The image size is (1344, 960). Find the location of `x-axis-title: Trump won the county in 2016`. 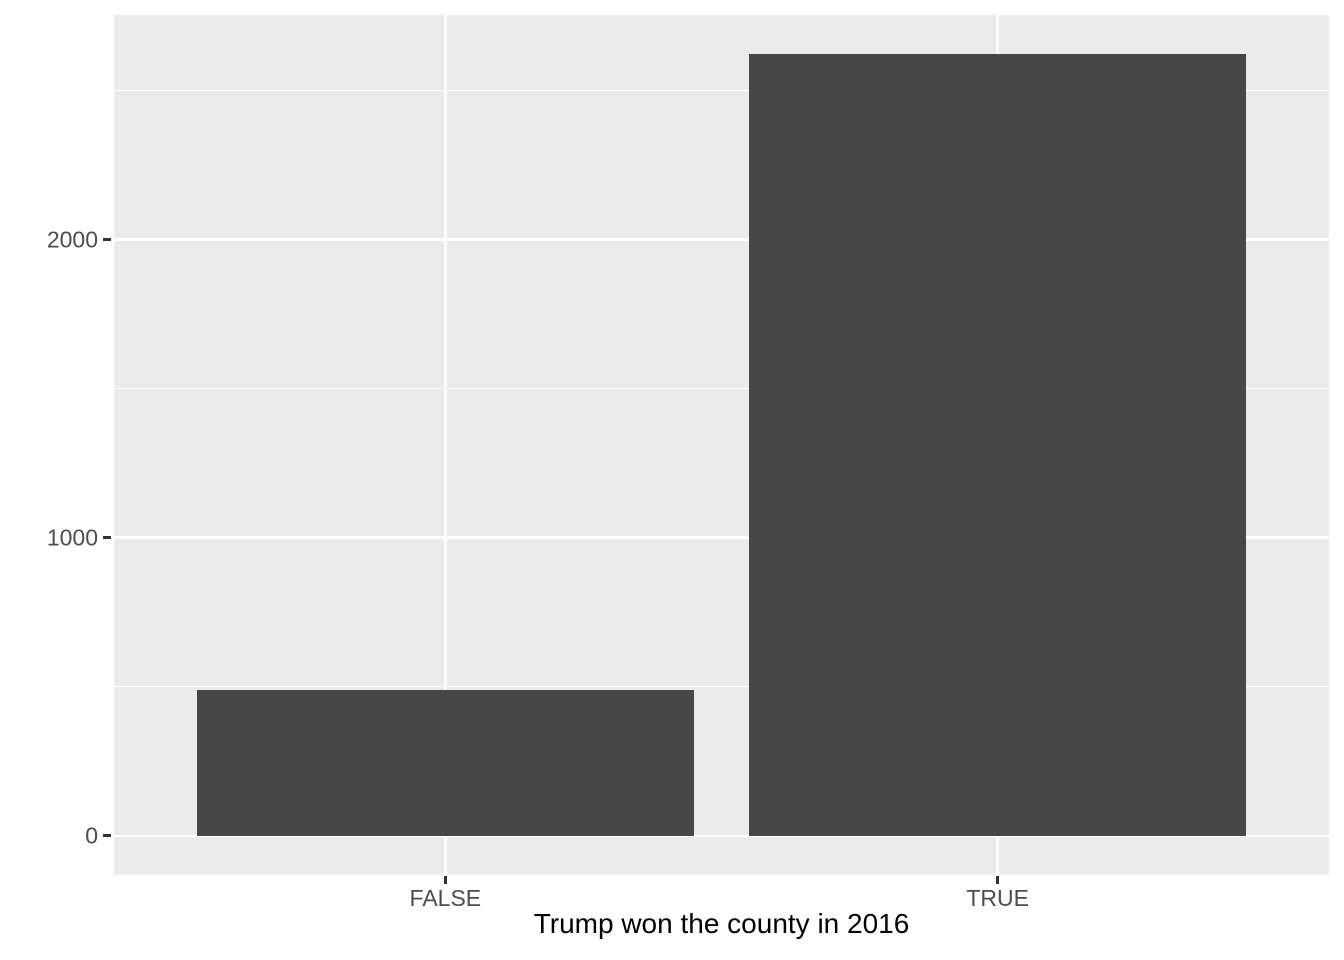

x-axis-title: Trump won the county in 2016 is located at coordinates (721, 923).